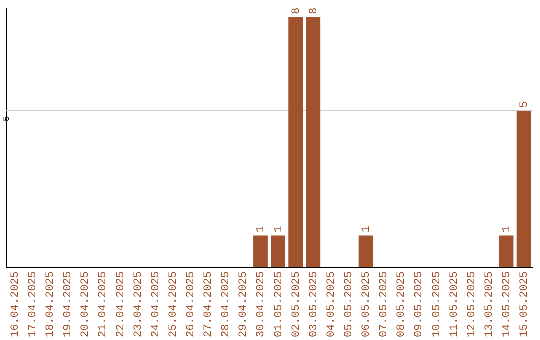  Describe the element at coordinates (51, 305) in the screenshot. I see `x-tick-label: 18.04.2025` at that location.